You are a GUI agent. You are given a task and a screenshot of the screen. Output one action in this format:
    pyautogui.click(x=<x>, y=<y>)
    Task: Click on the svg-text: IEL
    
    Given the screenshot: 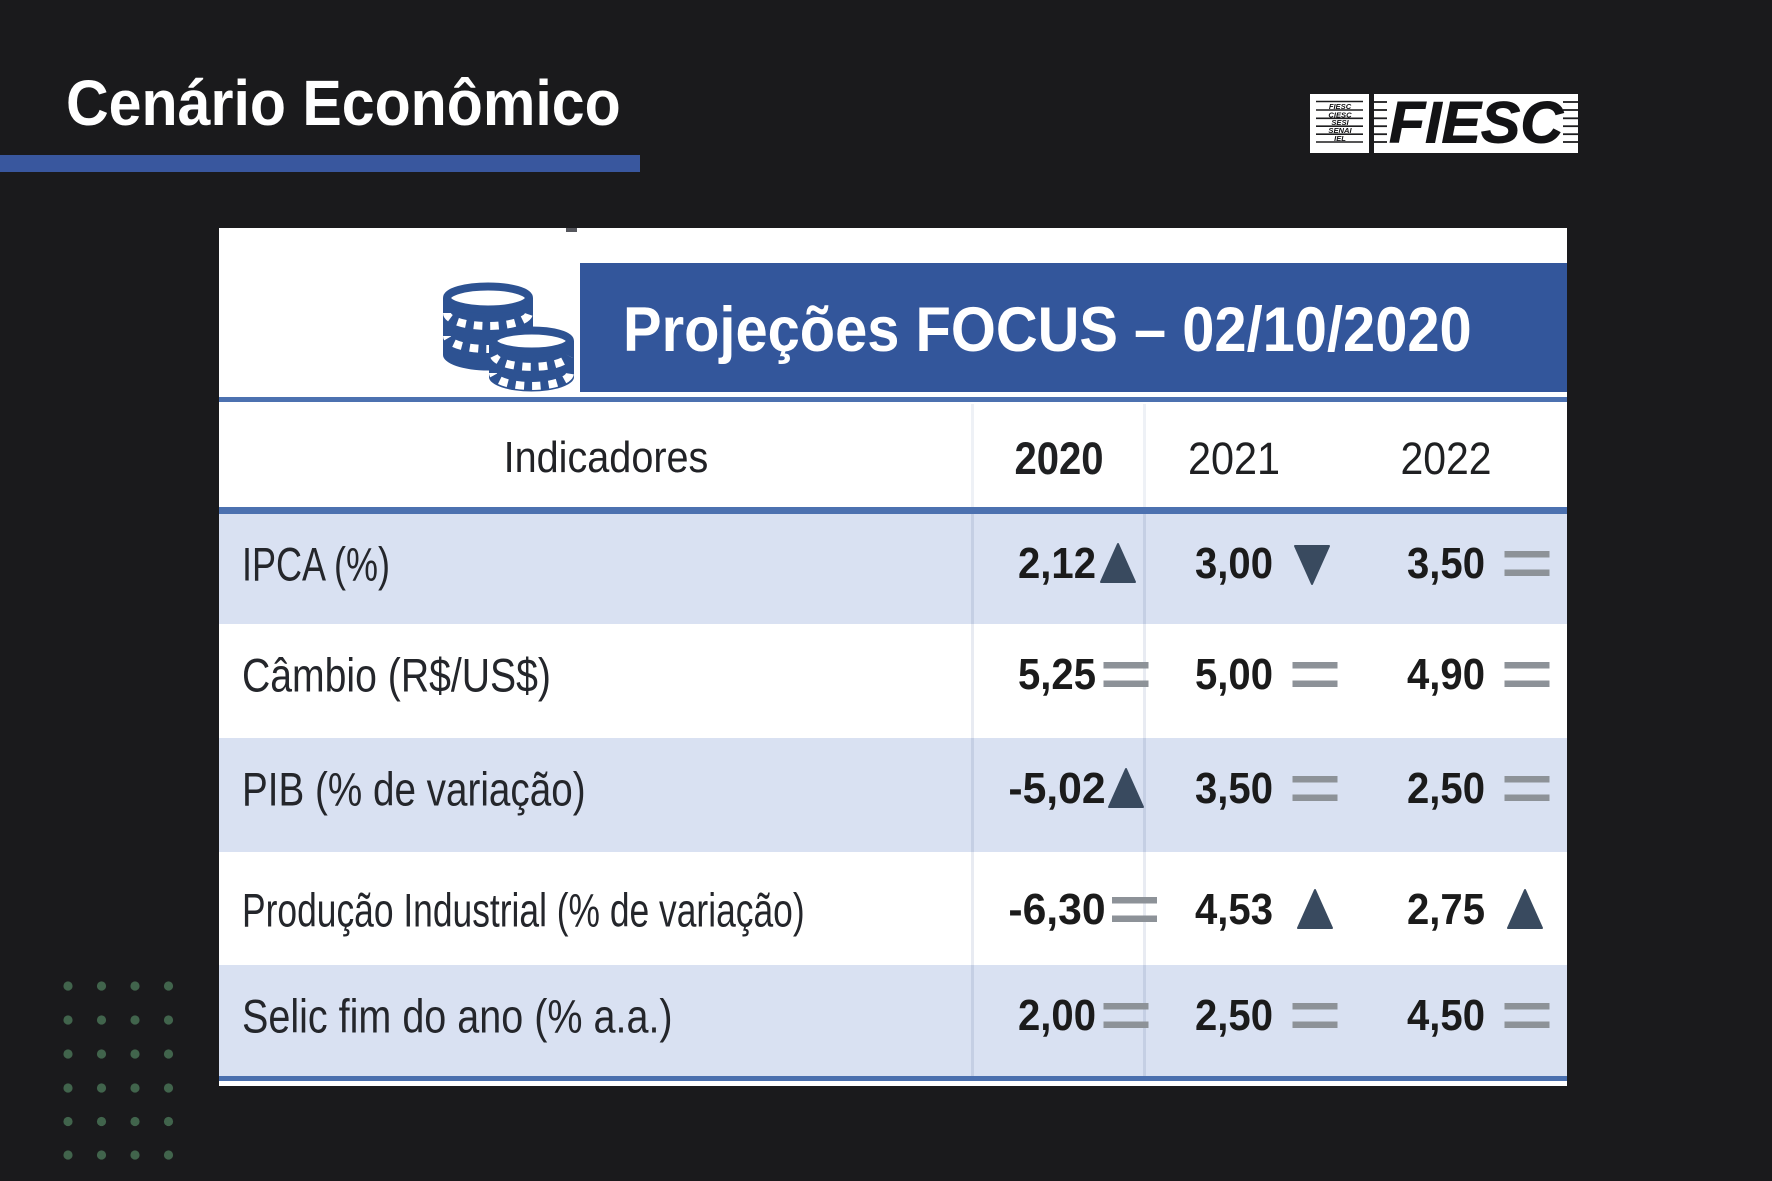 What is the action you would take?
    pyautogui.click(x=1340, y=138)
    